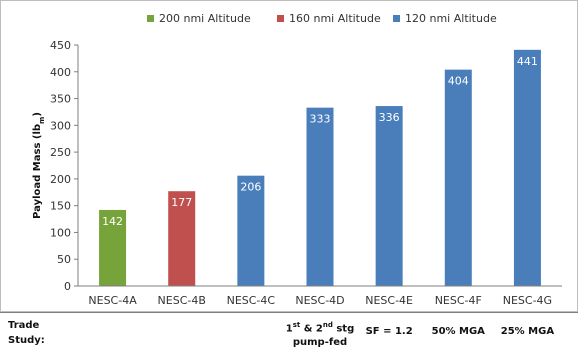 The width and height of the screenshot is (578, 350). Describe the element at coordinates (458, 331) in the screenshot. I see `trade-study-note: 50% MGA` at that location.